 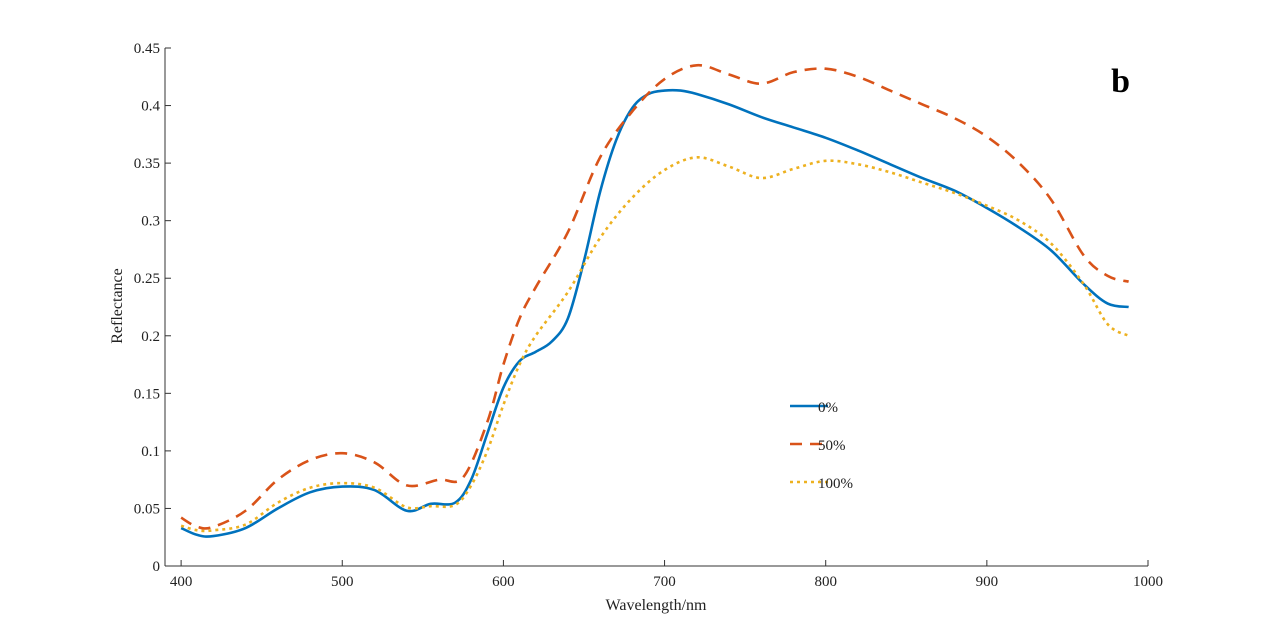 What do you see at coordinates (656, 605) in the screenshot?
I see `x-axis-title: Wavelength/nm` at bounding box center [656, 605].